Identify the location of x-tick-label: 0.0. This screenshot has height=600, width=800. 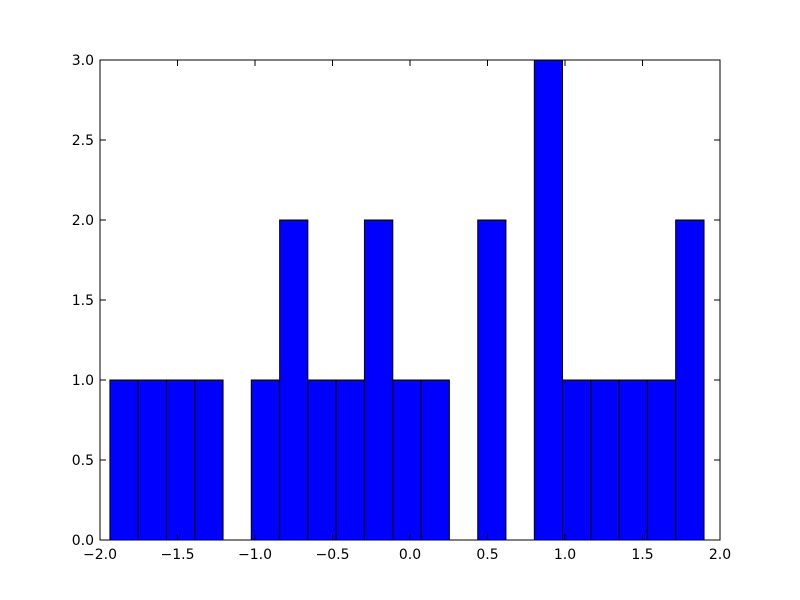
(410, 555).